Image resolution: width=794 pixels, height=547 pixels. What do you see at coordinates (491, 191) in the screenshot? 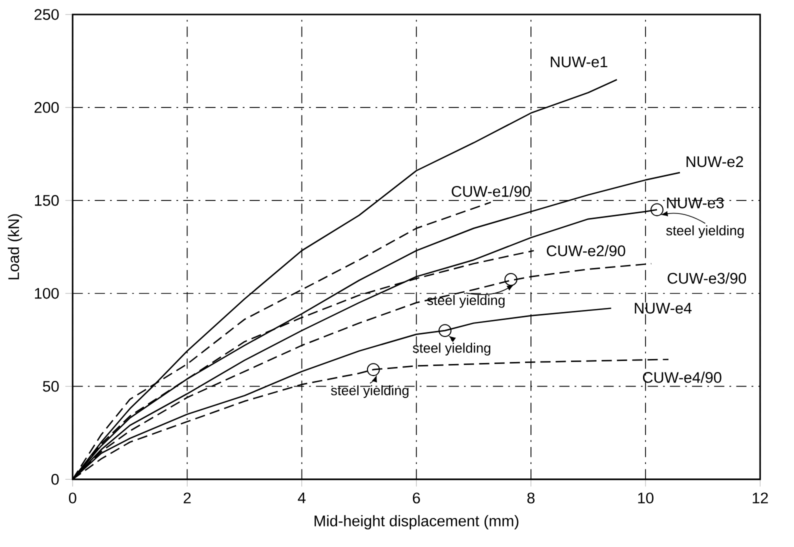
I see `series-label: CUW-e1/90` at bounding box center [491, 191].